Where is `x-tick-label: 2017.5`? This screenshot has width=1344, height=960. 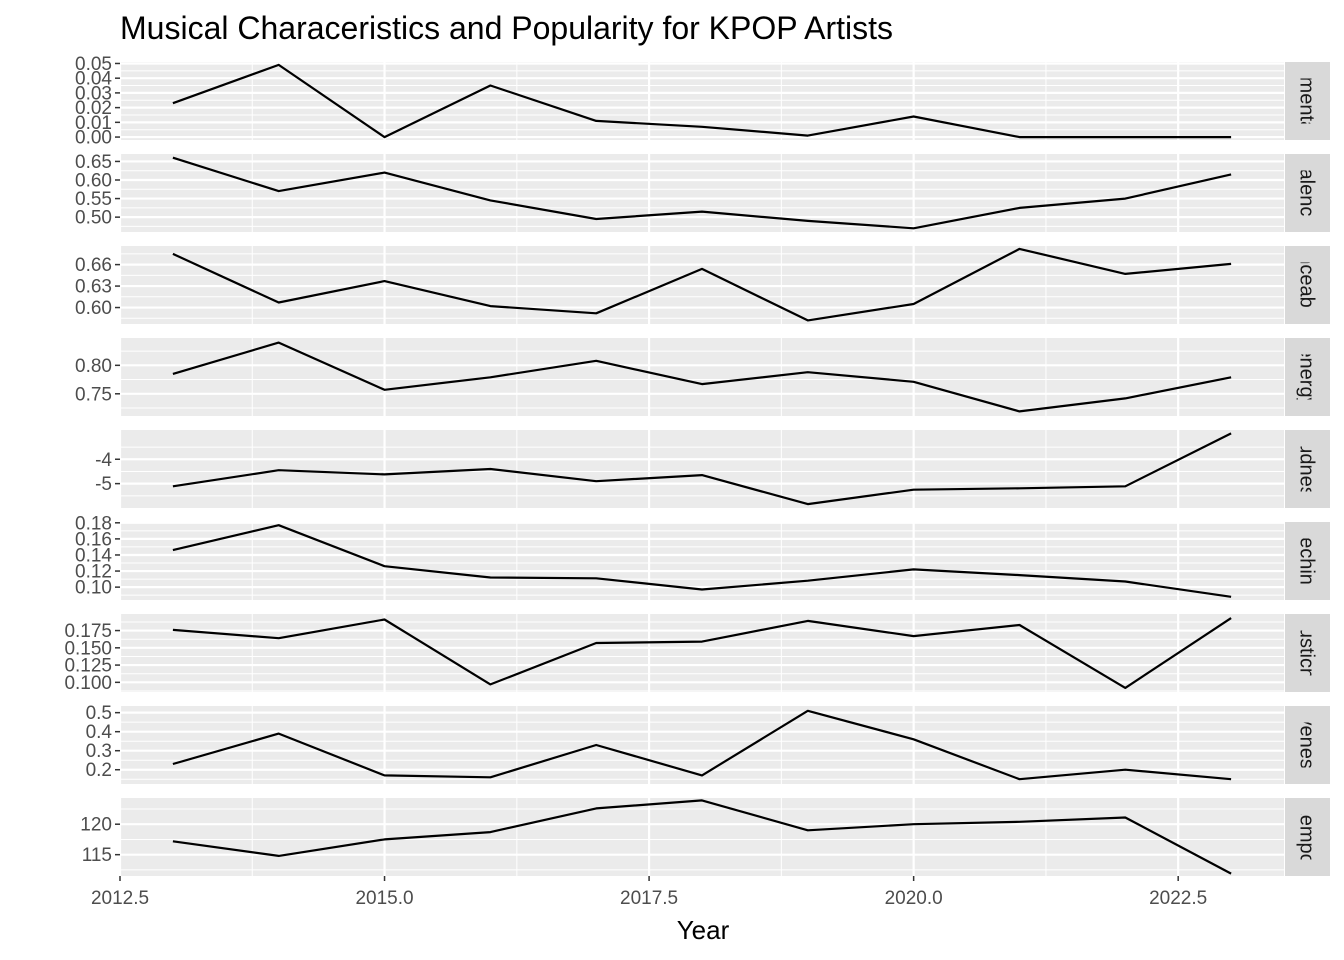
x-tick-label: 2017.5 is located at coordinates (649, 898).